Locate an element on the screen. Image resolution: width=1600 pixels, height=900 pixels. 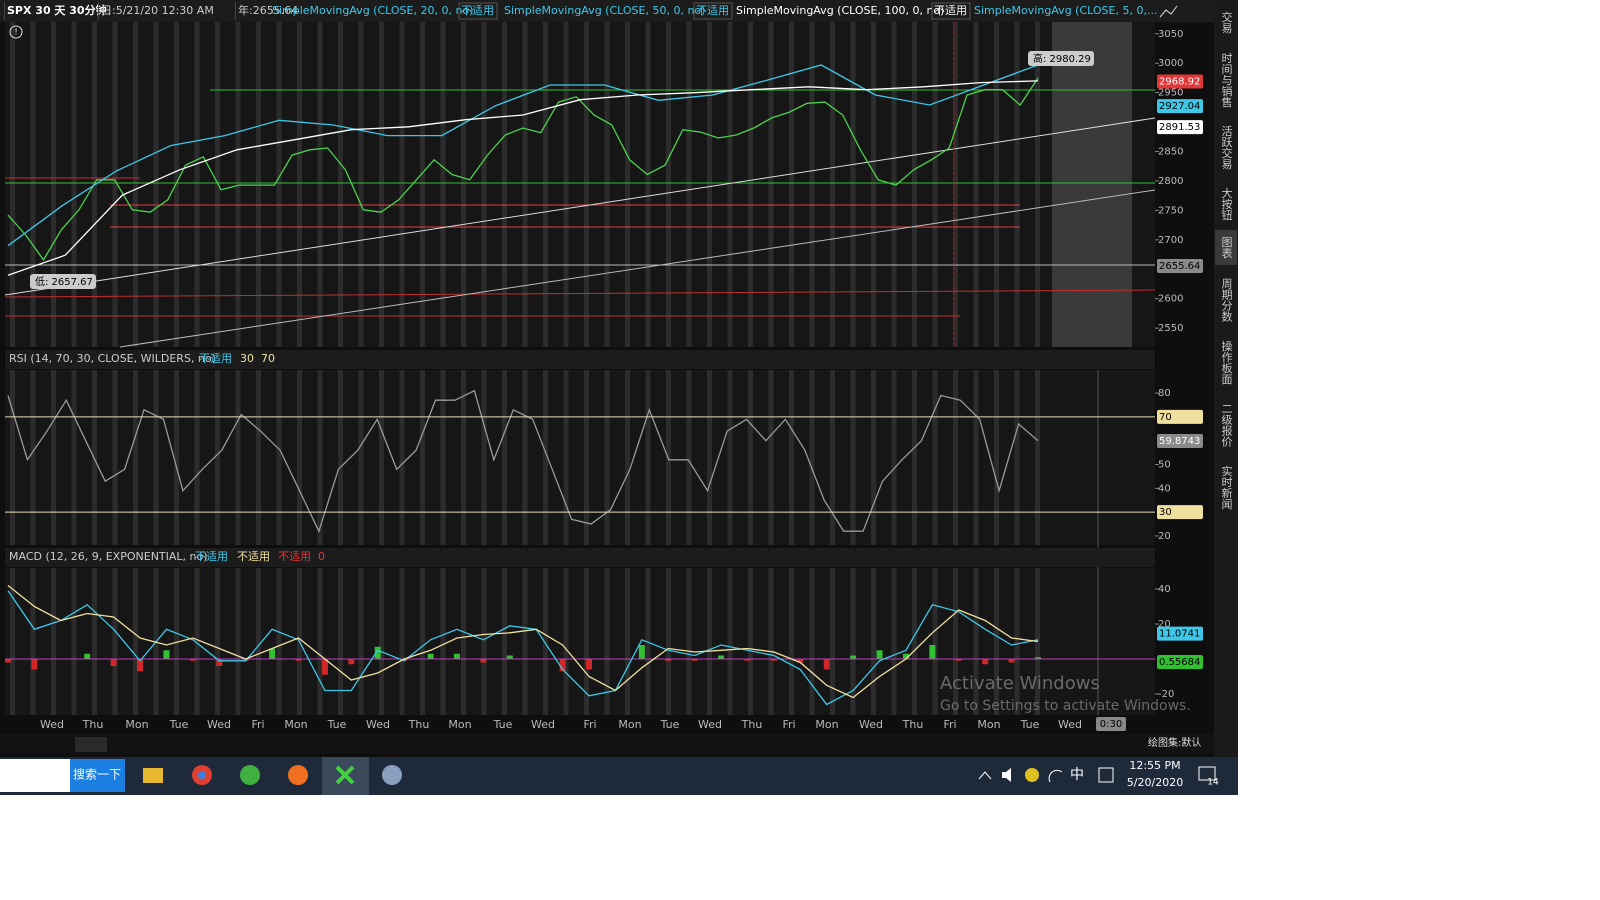
tray-app-icon is located at coordinates (1032, 775).